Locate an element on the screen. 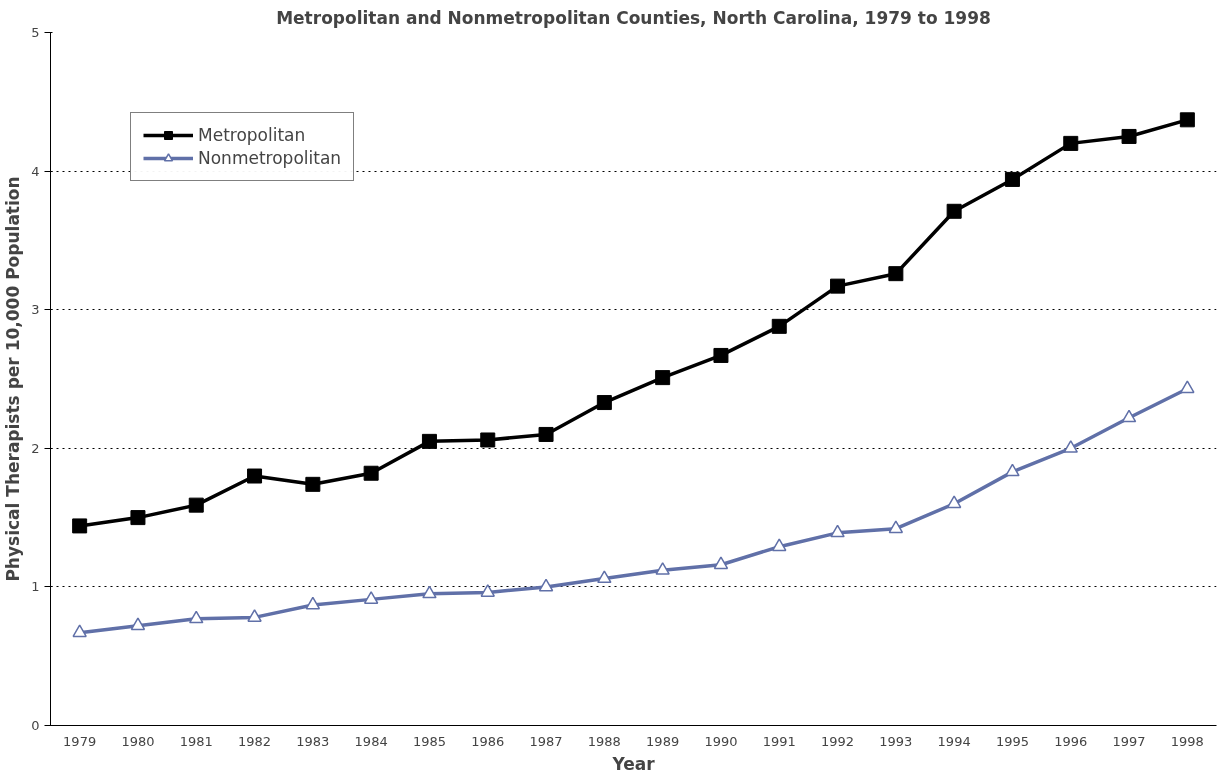 This screenshot has width=1221, height=776. x-tick-label: 1982 is located at coordinates (255, 741).